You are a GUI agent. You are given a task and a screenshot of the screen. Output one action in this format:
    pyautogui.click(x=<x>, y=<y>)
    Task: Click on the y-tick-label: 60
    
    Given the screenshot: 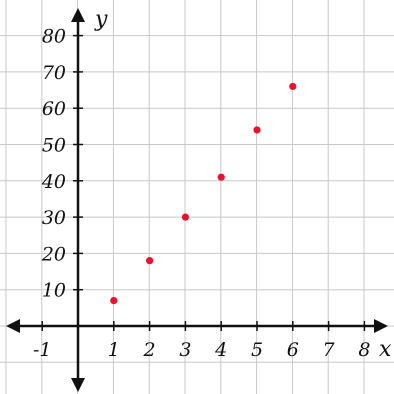 What is the action you would take?
    pyautogui.click(x=54, y=109)
    